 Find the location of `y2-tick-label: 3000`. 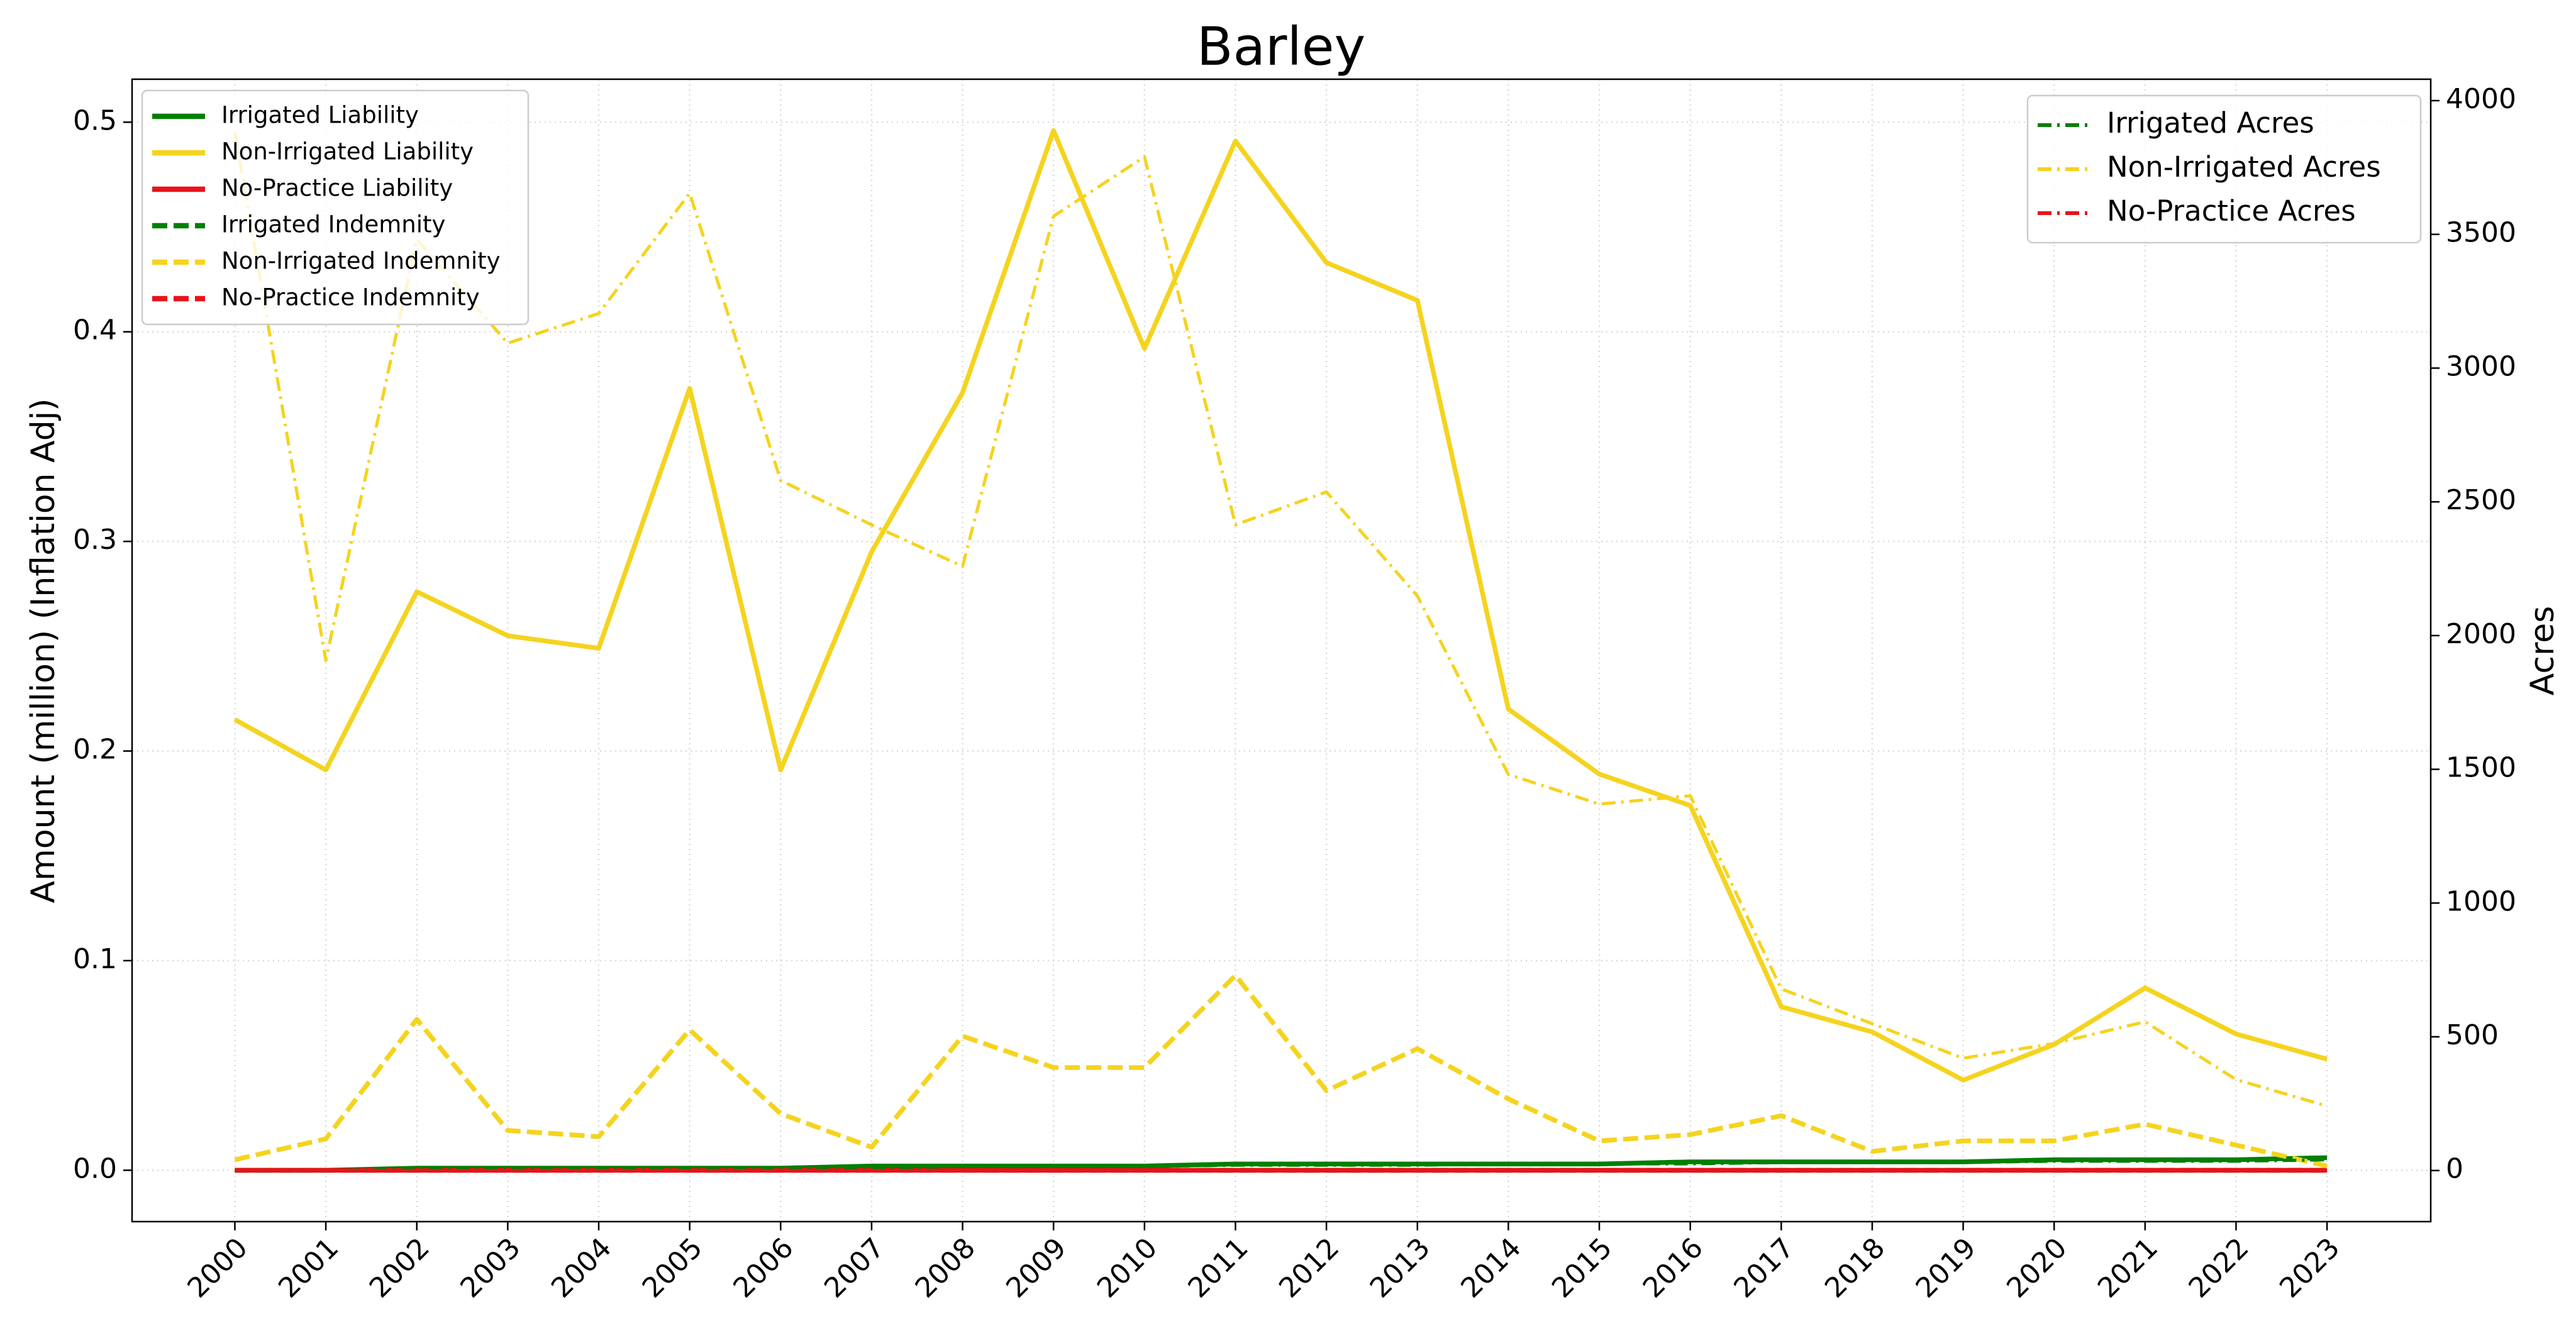

y2-tick-label: 3000 is located at coordinates (2481, 366).